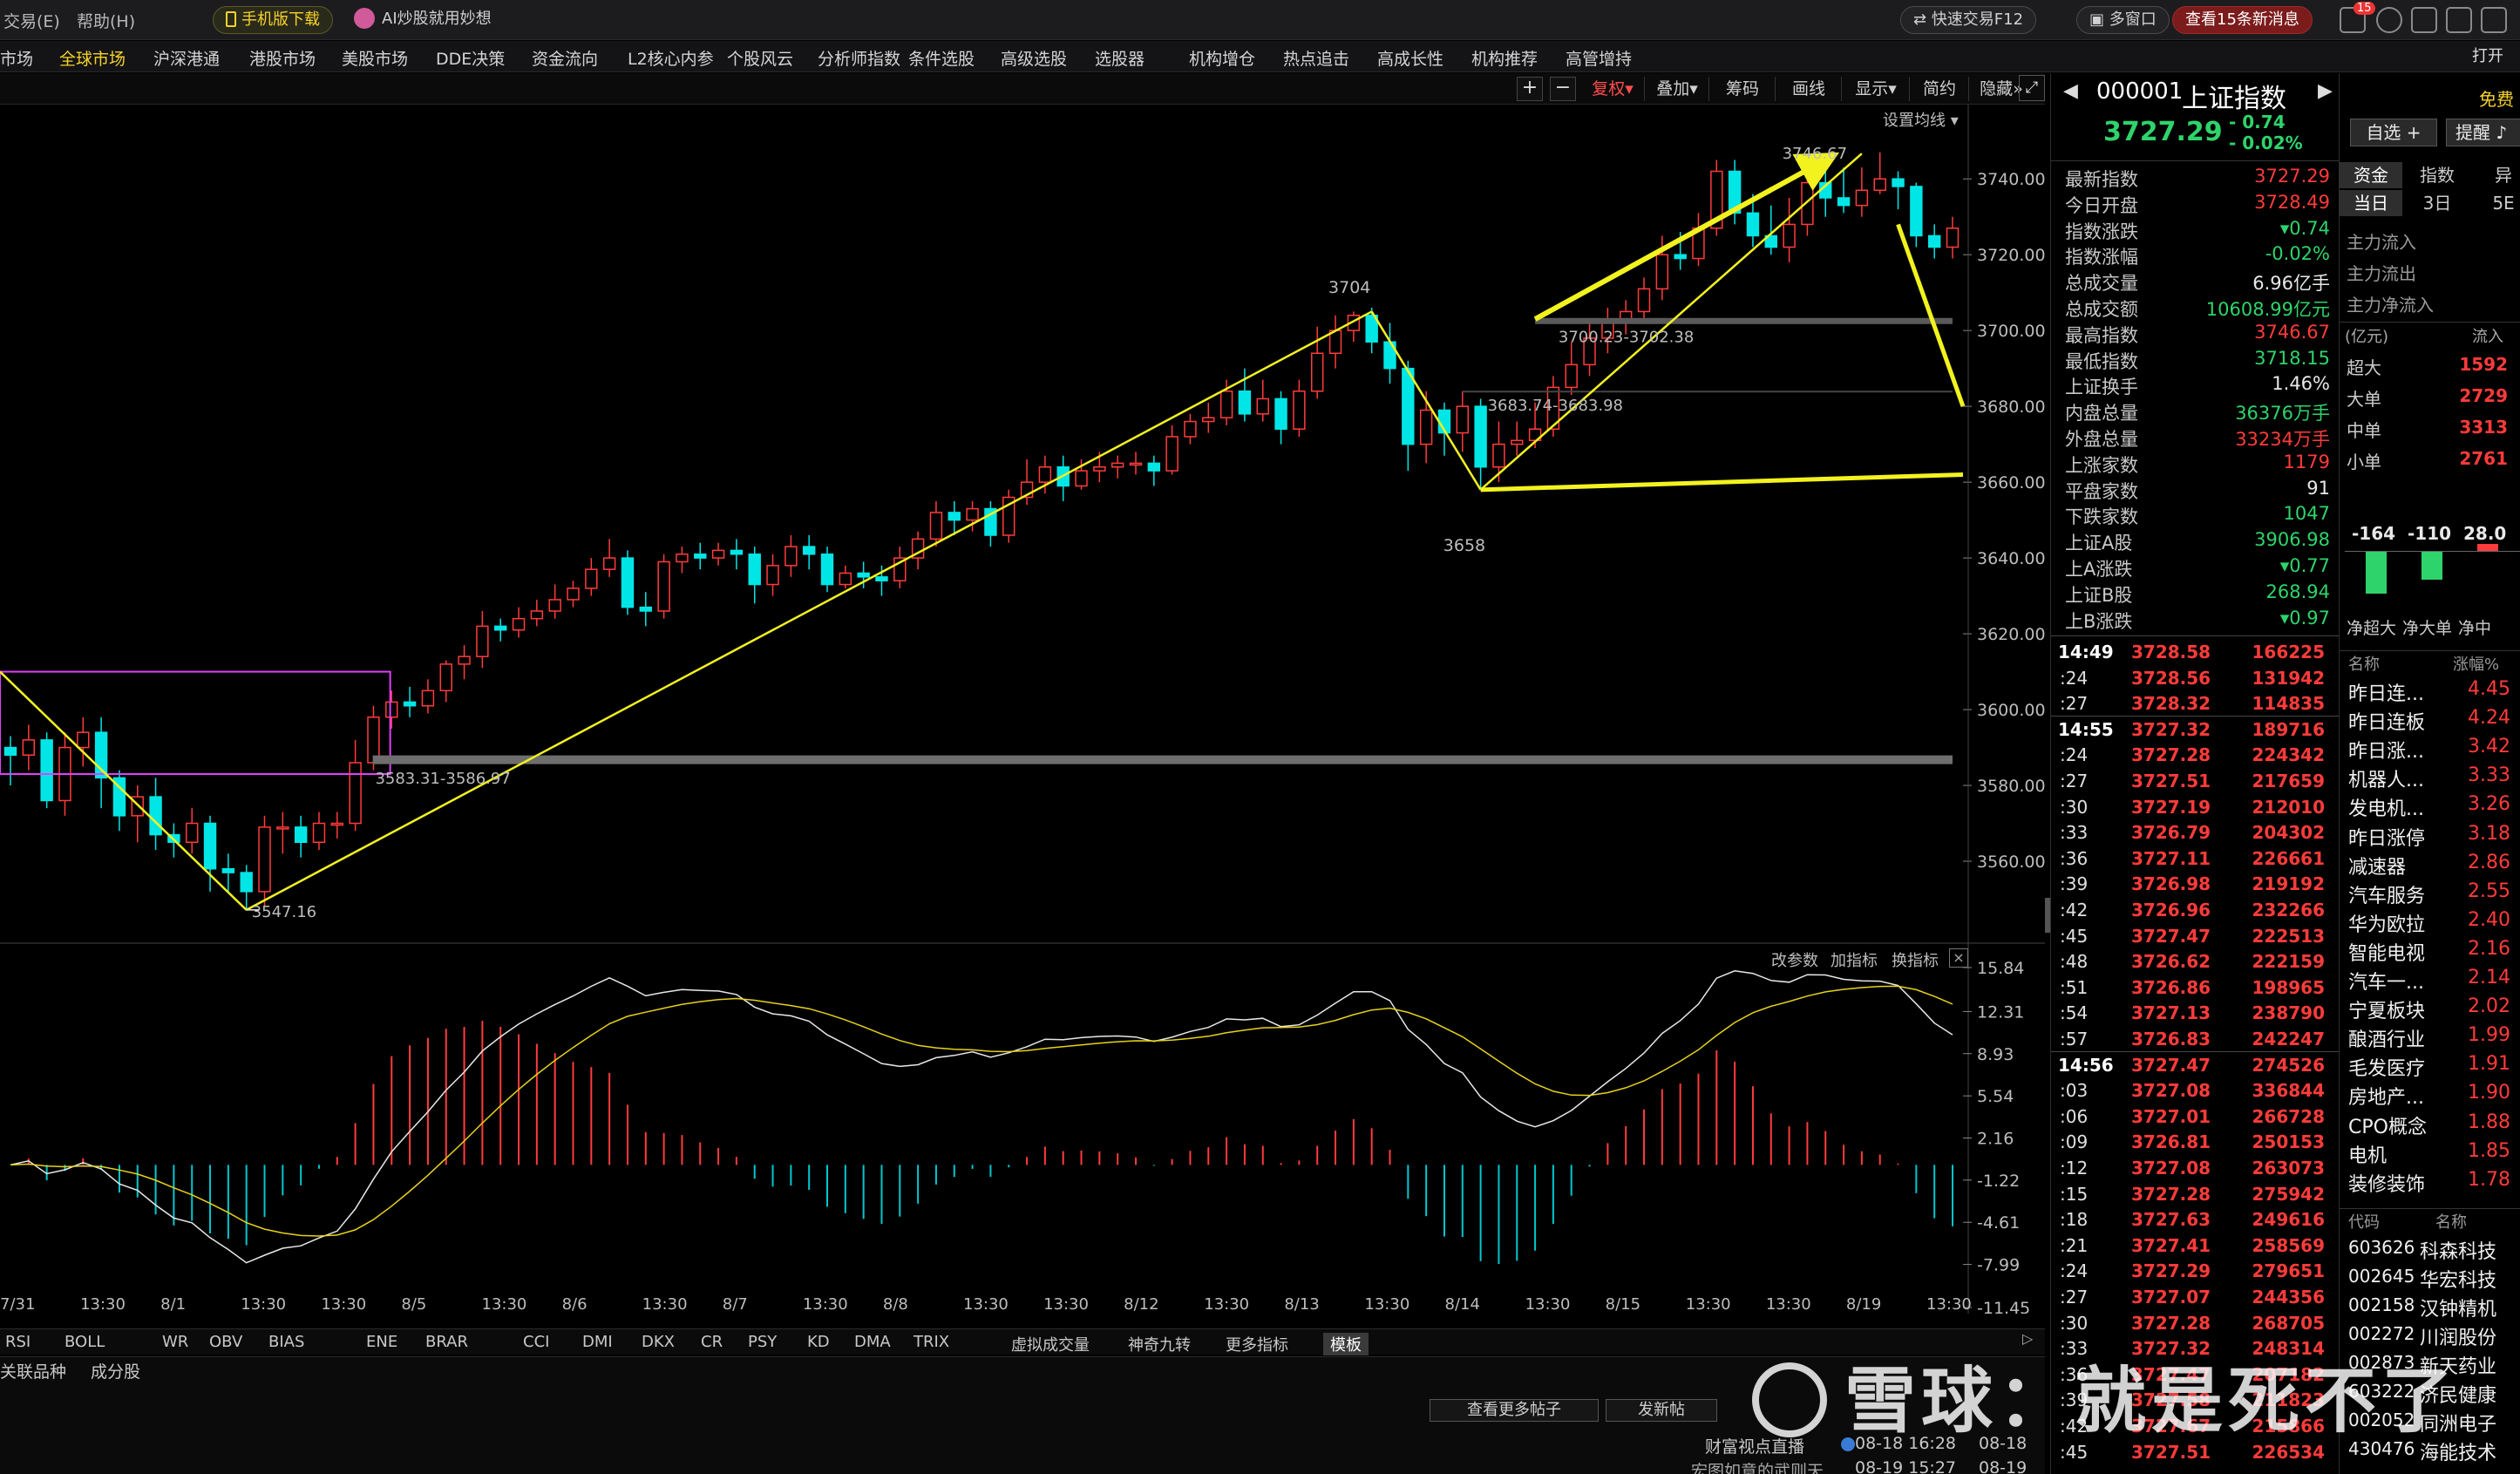  I want to click on sector-row: 智能电视 2.16, so click(2430, 950).